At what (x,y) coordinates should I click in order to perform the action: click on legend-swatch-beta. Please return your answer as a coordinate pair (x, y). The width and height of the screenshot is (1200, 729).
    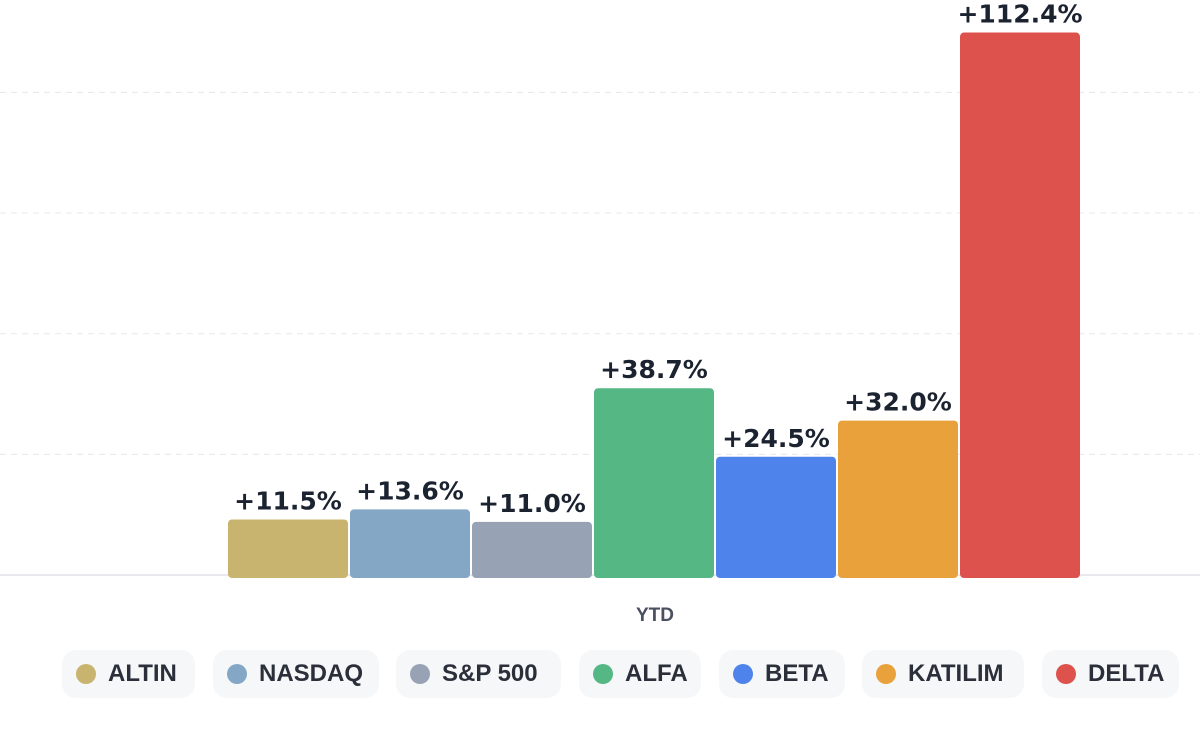
    Looking at the image, I should click on (743, 674).